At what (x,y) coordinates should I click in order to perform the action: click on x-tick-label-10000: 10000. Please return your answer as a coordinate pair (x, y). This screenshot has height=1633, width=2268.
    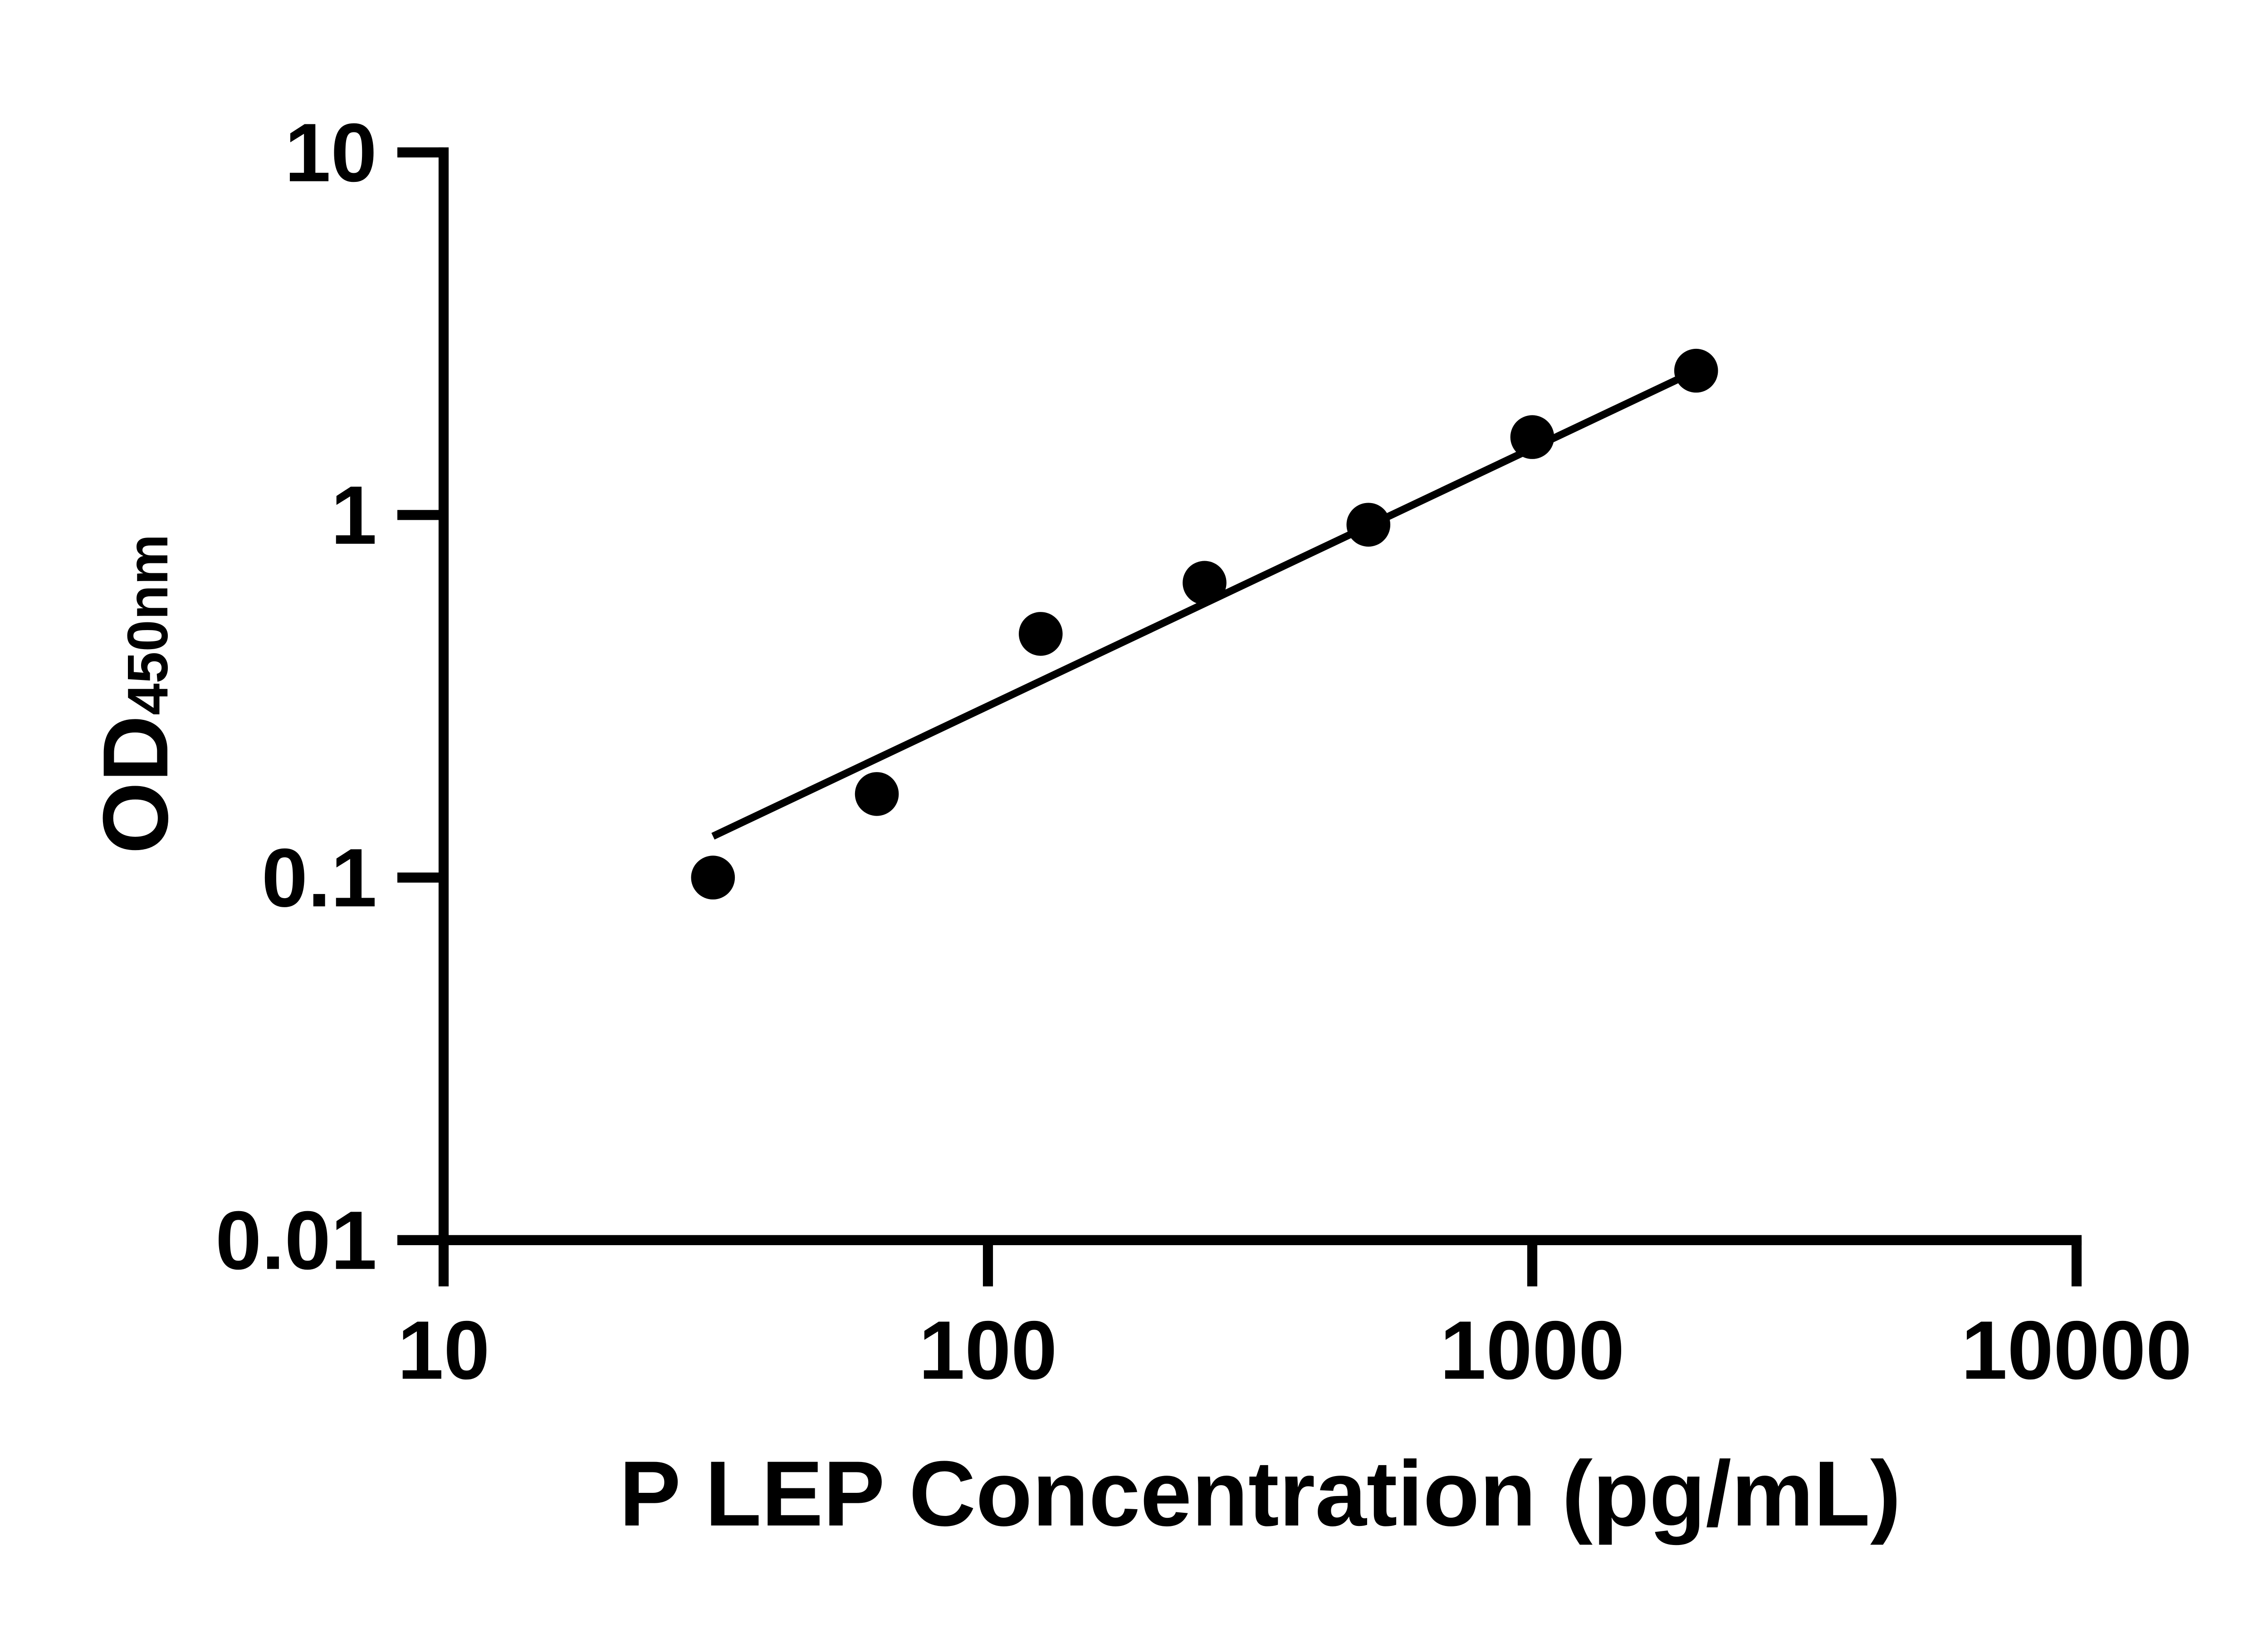
    Looking at the image, I should click on (2076, 1350).